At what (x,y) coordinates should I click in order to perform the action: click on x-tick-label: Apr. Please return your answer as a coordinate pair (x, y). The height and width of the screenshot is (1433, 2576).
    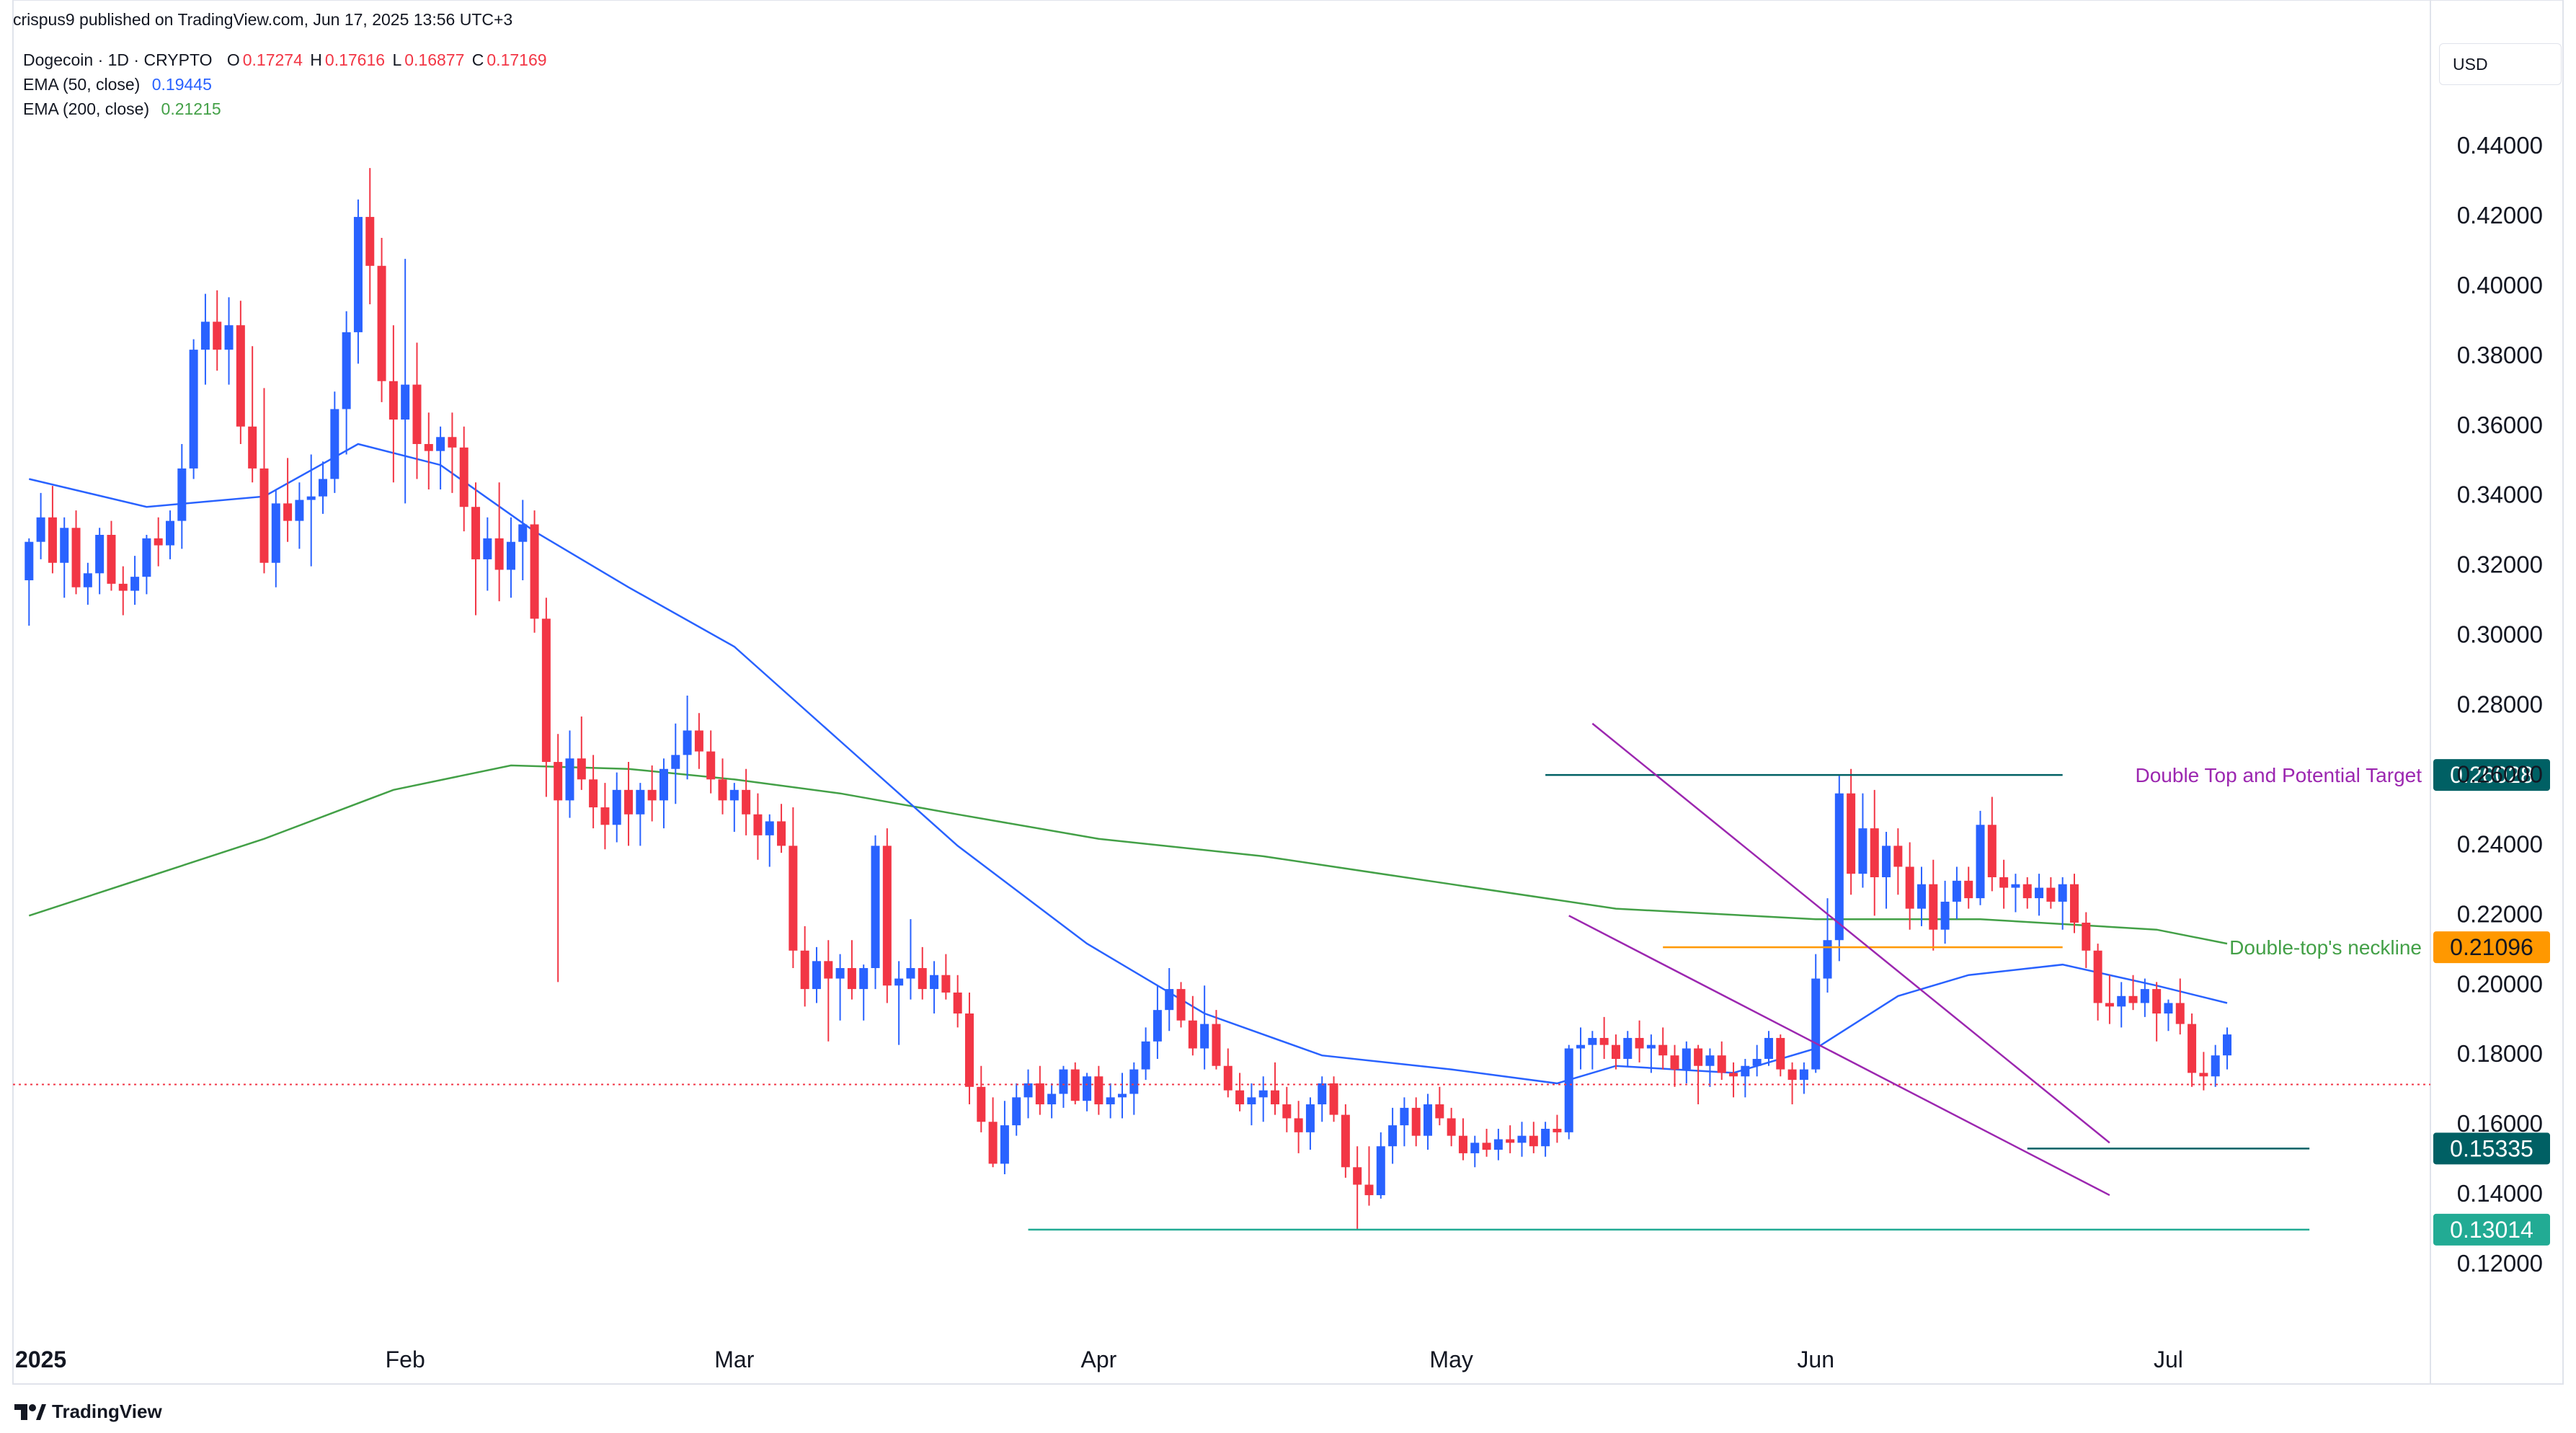
    Looking at the image, I should click on (1098, 1359).